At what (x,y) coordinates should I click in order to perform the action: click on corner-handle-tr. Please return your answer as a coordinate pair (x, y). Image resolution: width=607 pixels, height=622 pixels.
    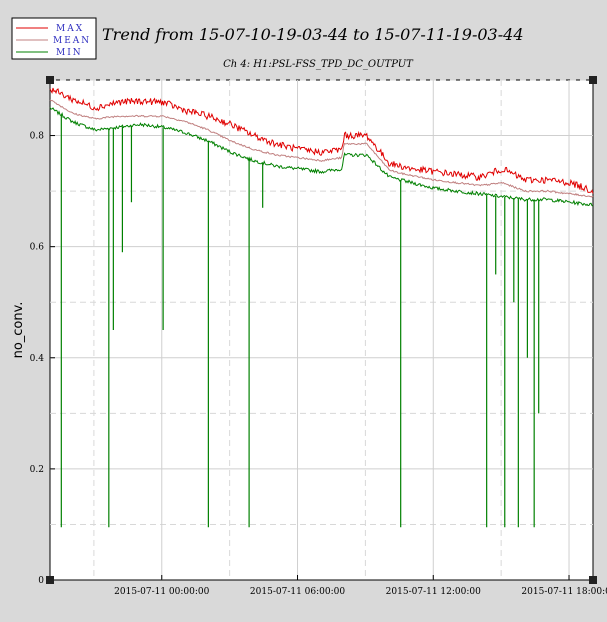
    Looking at the image, I should click on (593, 80).